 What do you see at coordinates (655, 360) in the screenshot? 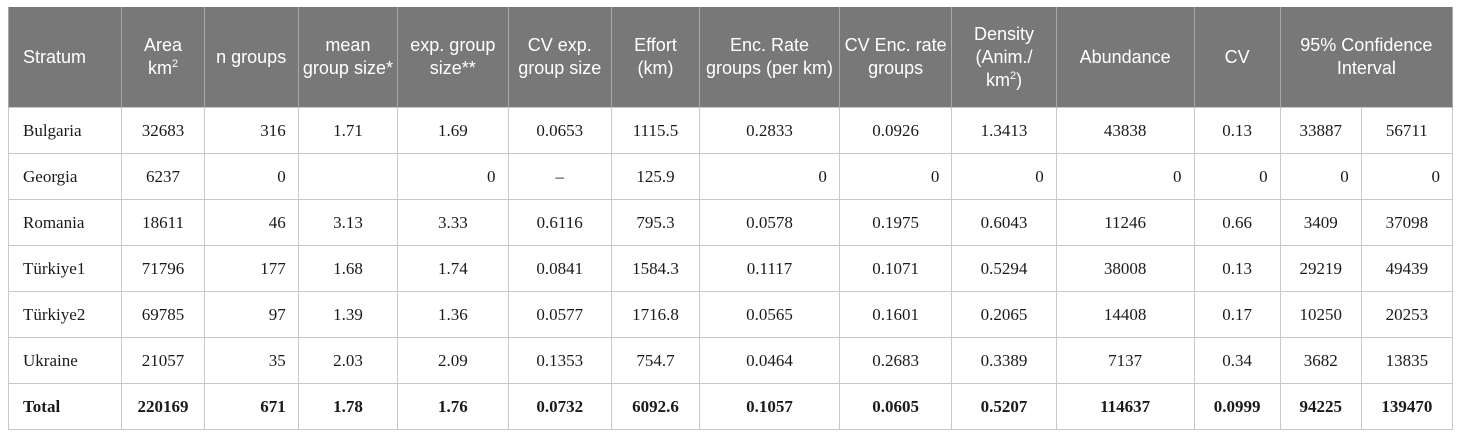
I see `cell-effort: 754.7` at bounding box center [655, 360].